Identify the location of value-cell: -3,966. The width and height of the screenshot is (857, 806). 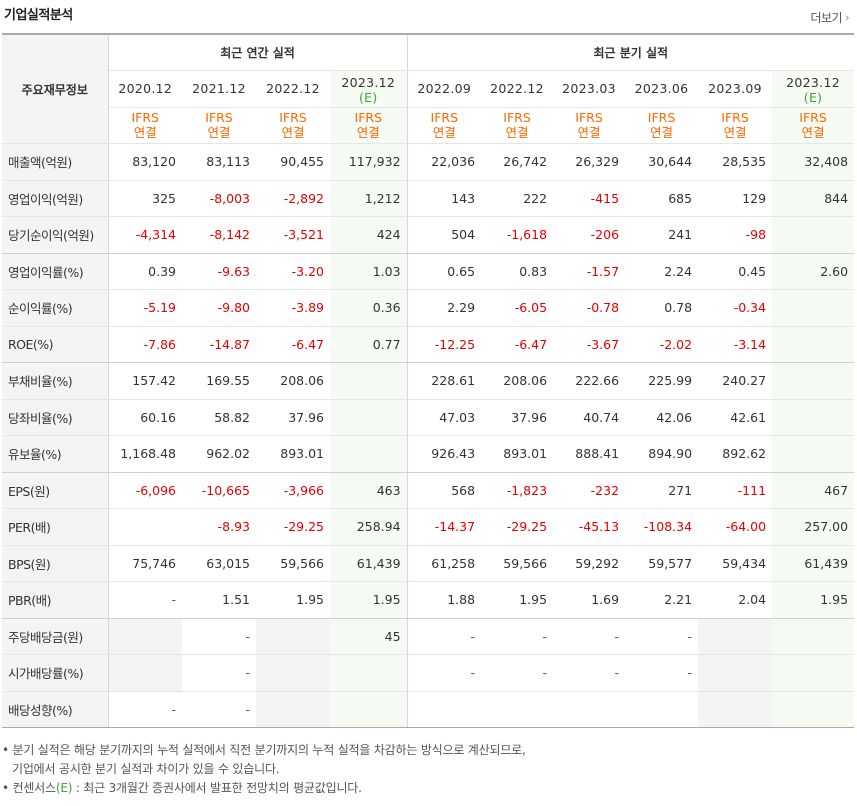
(293, 490).